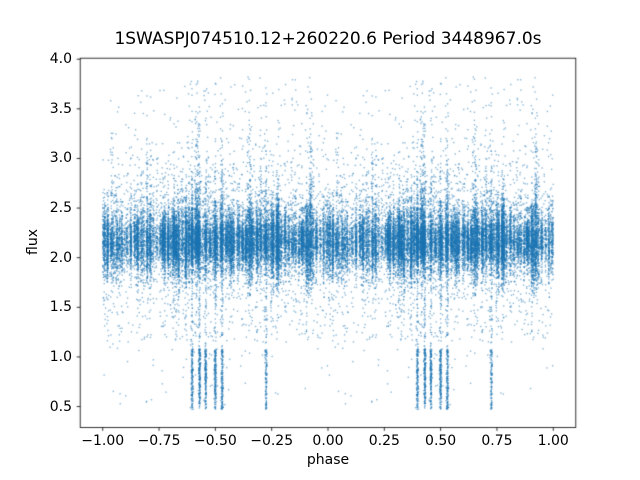 This screenshot has height=480, width=640. What do you see at coordinates (60, 208) in the screenshot?
I see `y-tick-label: 2.5` at bounding box center [60, 208].